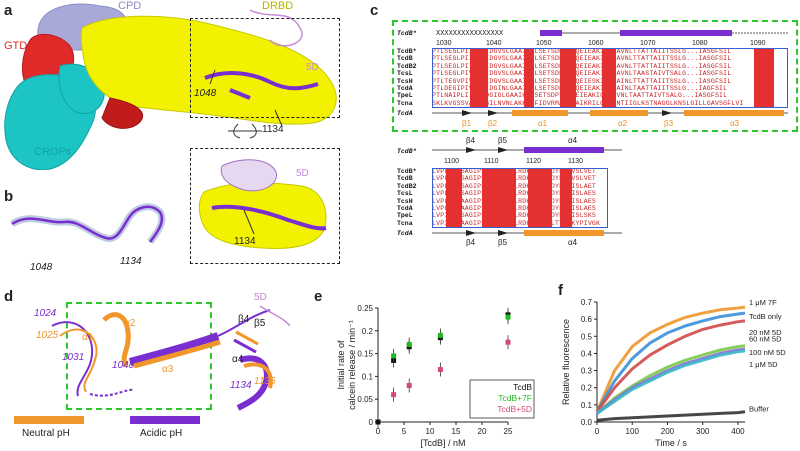 This screenshot has height=451, width=800. What do you see at coordinates (312, 67) in the screenshot?
I see `5d-label-top: 5D` at bounding box center [312, 67].